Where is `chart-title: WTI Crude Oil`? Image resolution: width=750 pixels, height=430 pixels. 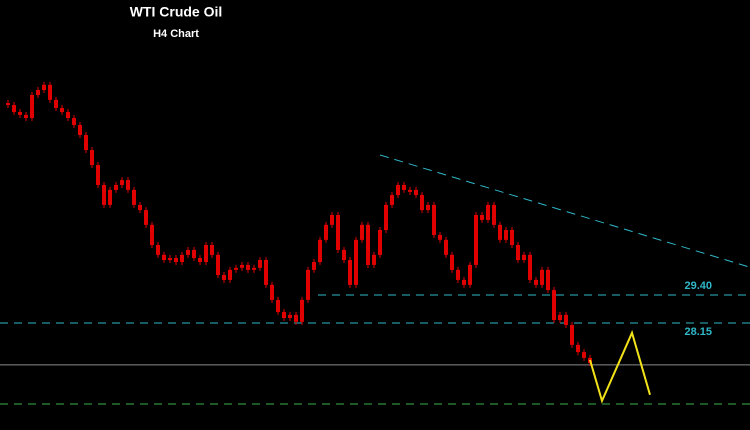
chart-title: WTI Crude Oil is located at coordinates (176, 12).